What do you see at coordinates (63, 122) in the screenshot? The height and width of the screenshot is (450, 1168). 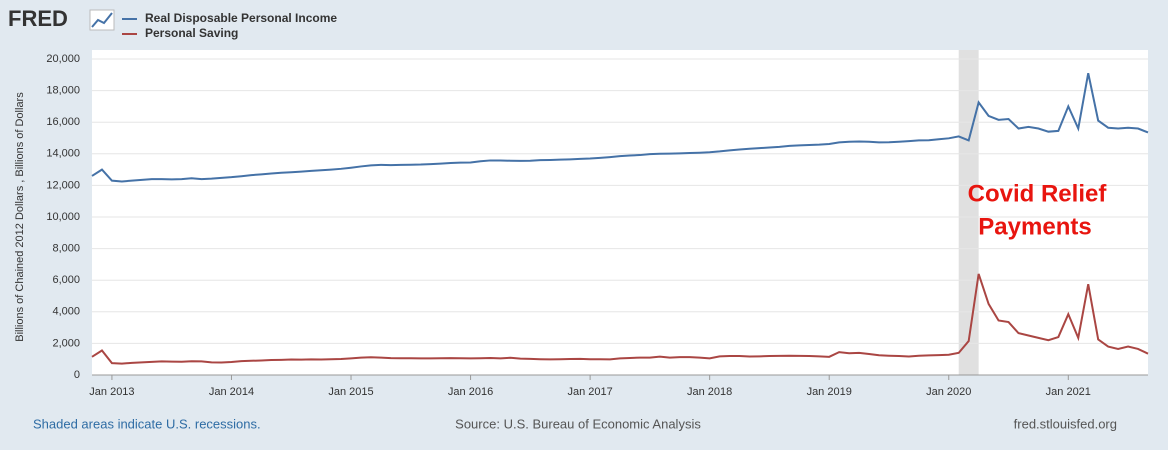 I see `y-tick-label: 16,000` at bounding box center [63, 122].